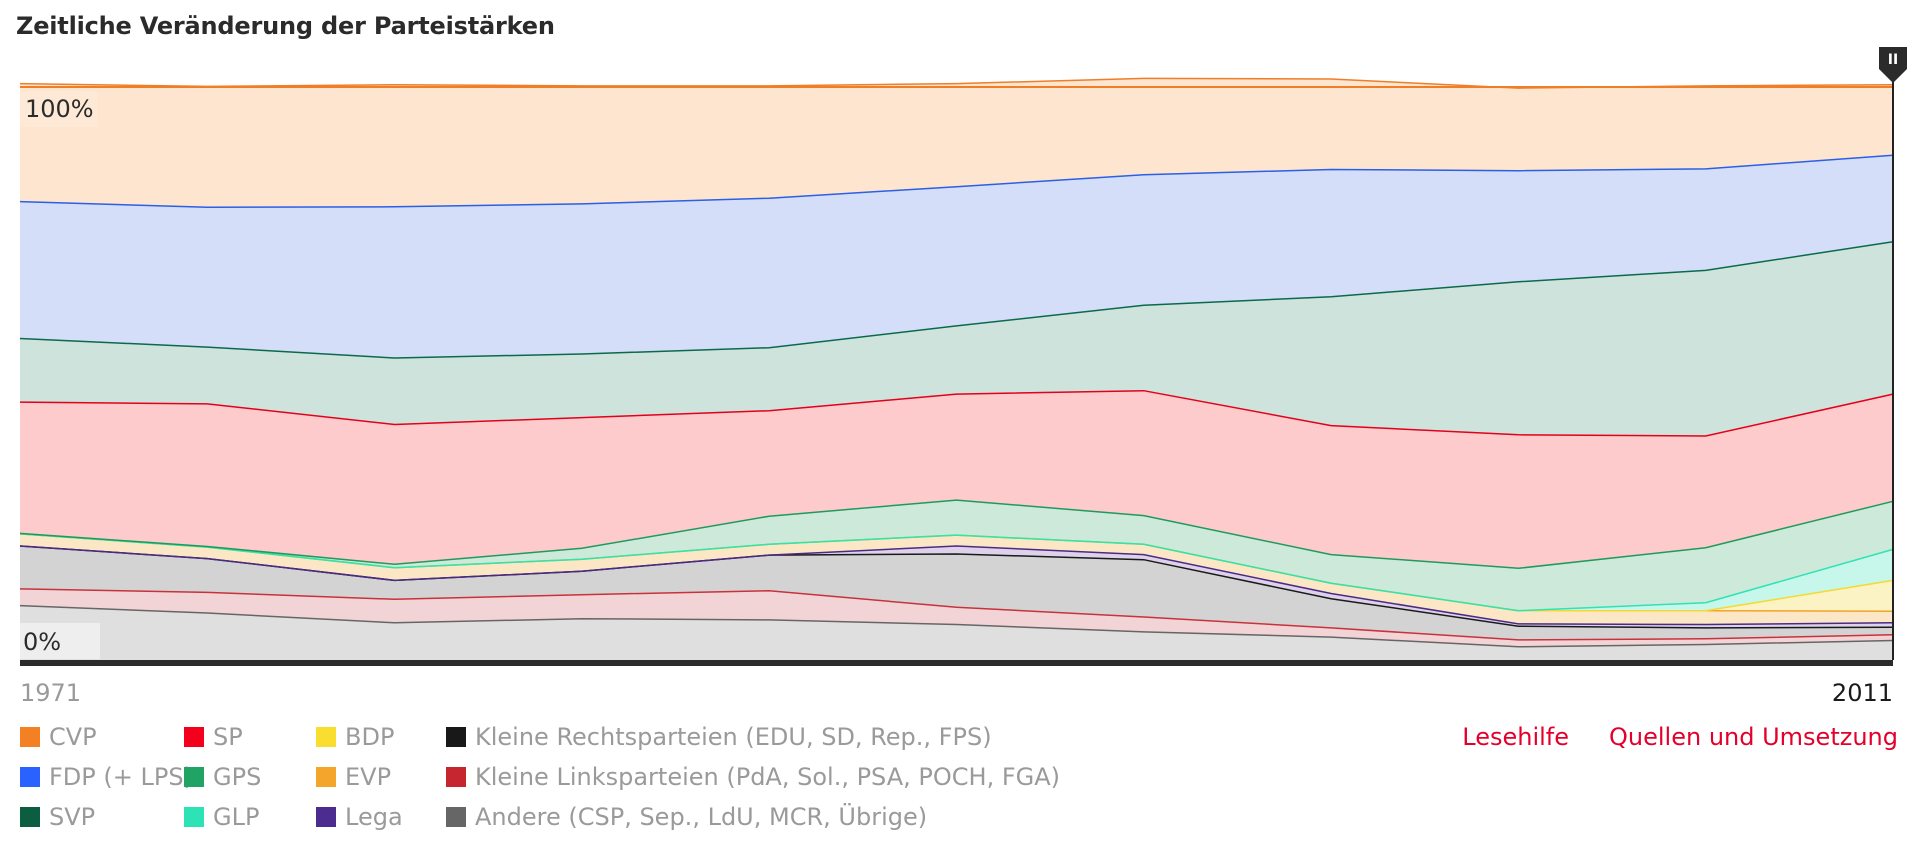 The height and width of the screenshot is (850, 1918). What do you see at coordinates (956, 181) in the screenshot?
I see `line-fdp-lps` at bounding box center [956, 181].